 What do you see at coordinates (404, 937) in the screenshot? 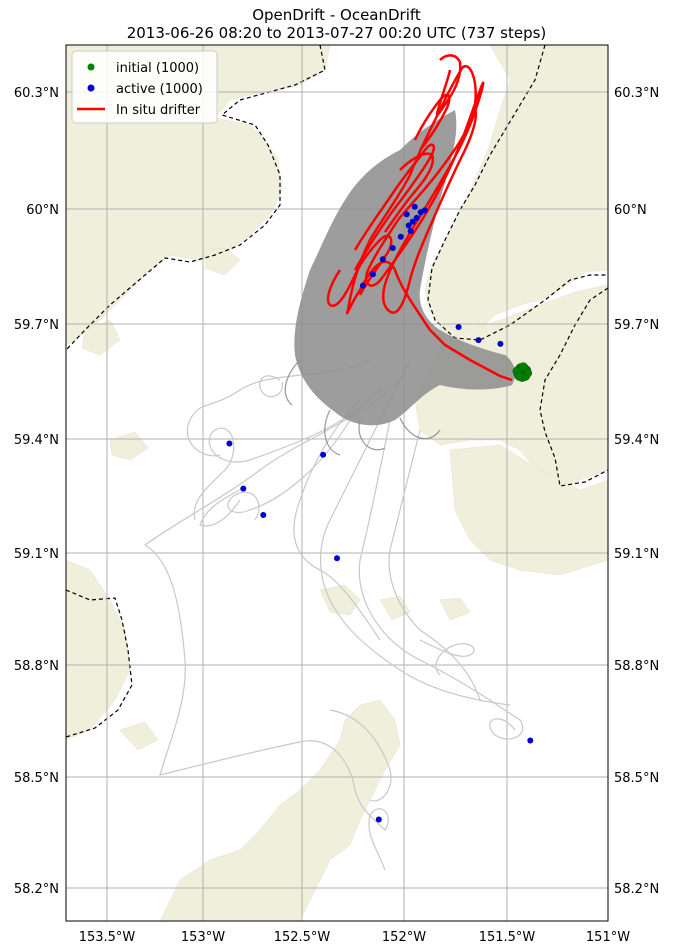
I see `lon-label: 152°W` at bounding box center [404, 937].